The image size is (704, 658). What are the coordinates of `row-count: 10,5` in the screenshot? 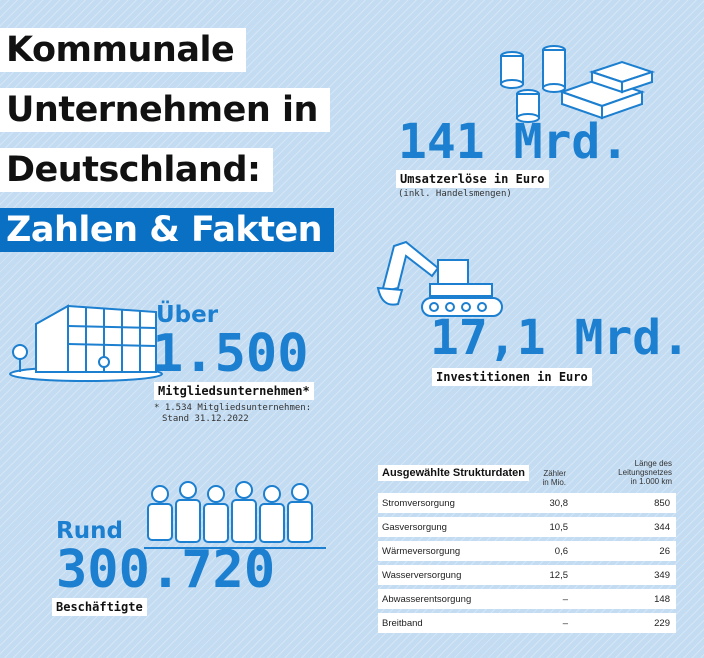 It's located at (559, 527).